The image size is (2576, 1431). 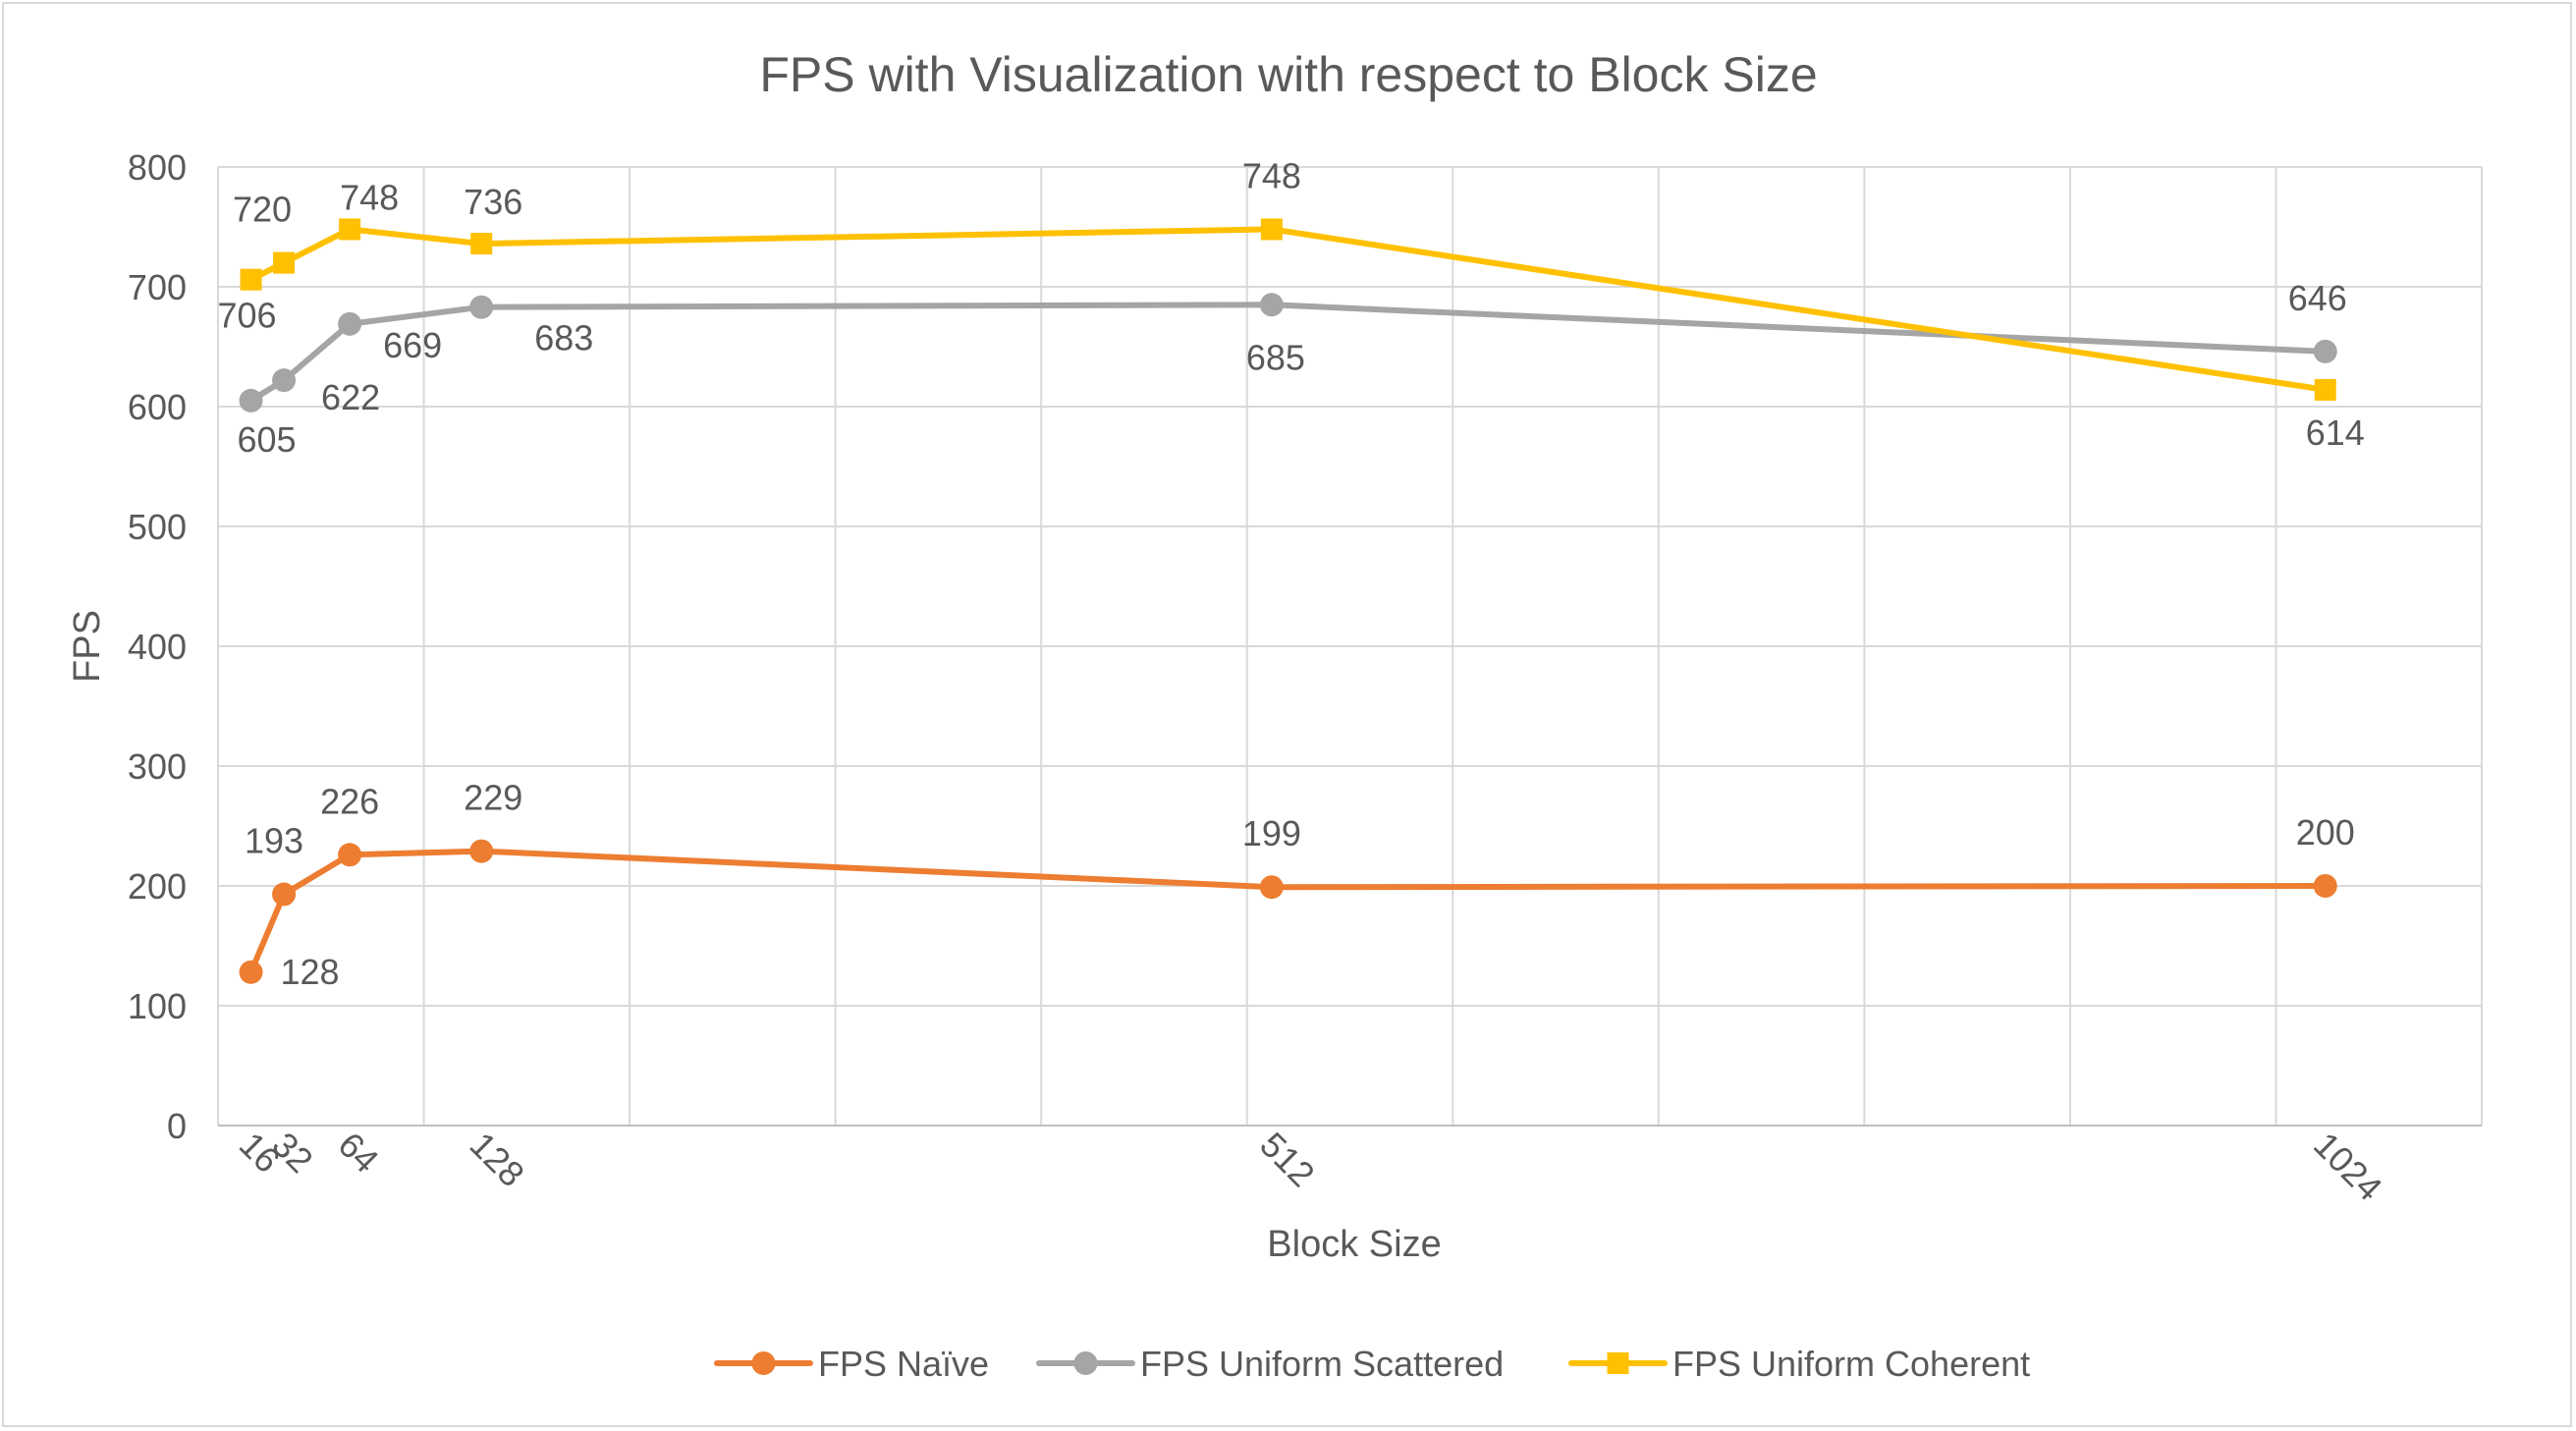 What do you see at coordinates (158, 1006) in the screenshot?
I see `y-tick-label: 100` at bounding box center [158, 1006].